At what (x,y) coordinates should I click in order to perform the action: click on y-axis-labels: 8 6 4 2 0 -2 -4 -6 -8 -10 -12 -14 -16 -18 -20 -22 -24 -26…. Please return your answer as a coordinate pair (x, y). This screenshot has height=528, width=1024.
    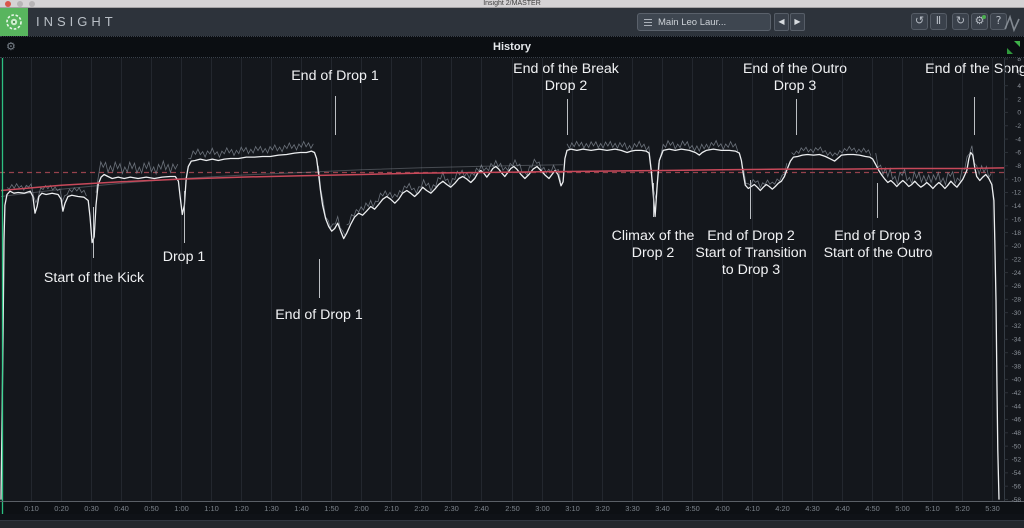
    Looking at the image, I should click on (1013, 280).